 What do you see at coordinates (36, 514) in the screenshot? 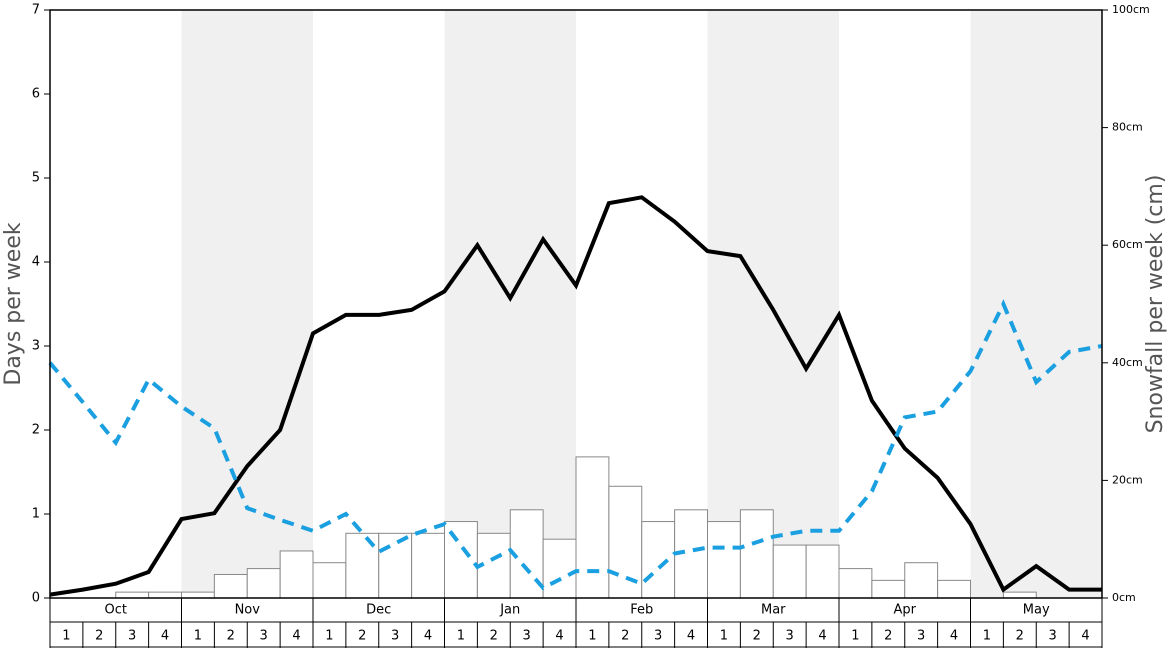
I see `y-tick-label: 1` at bounding box center [36, 514].